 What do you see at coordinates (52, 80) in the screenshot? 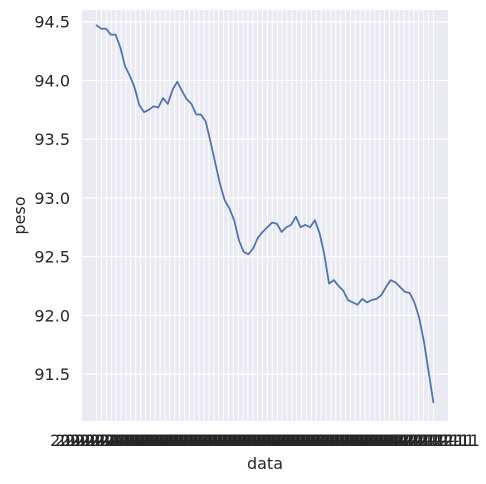
I see `y-tick-label: 94.0` at bounding box center [52, 80].